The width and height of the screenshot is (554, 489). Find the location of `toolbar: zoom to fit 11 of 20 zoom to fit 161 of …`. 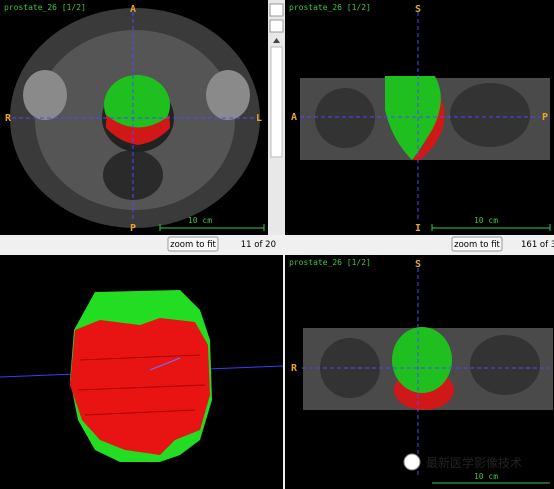

toolbar: zoom to fit 11 of 20 zoom to fit 161 of … is located at coordinates (277, 244).